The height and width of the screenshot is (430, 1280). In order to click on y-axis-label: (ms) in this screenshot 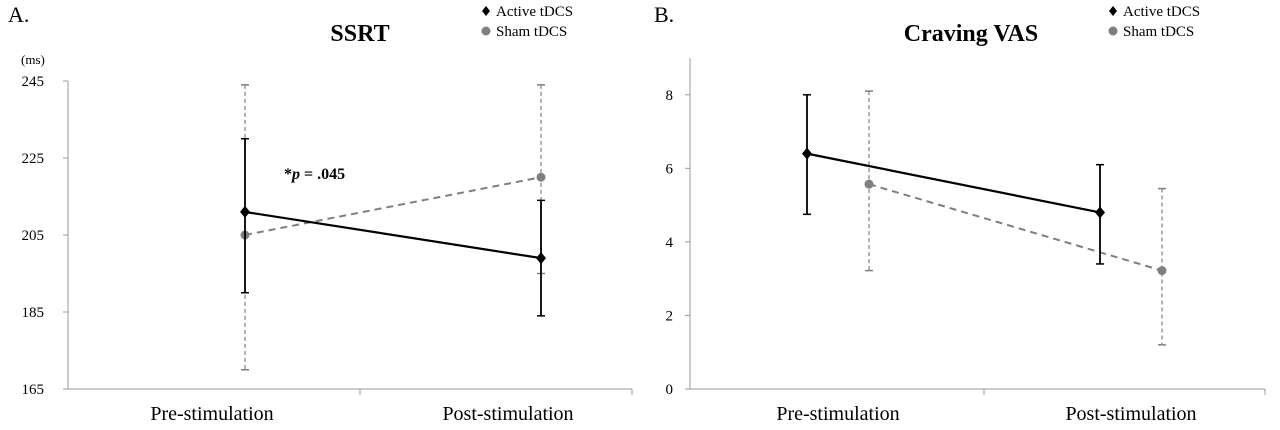, I will do `click(33, 59)`.